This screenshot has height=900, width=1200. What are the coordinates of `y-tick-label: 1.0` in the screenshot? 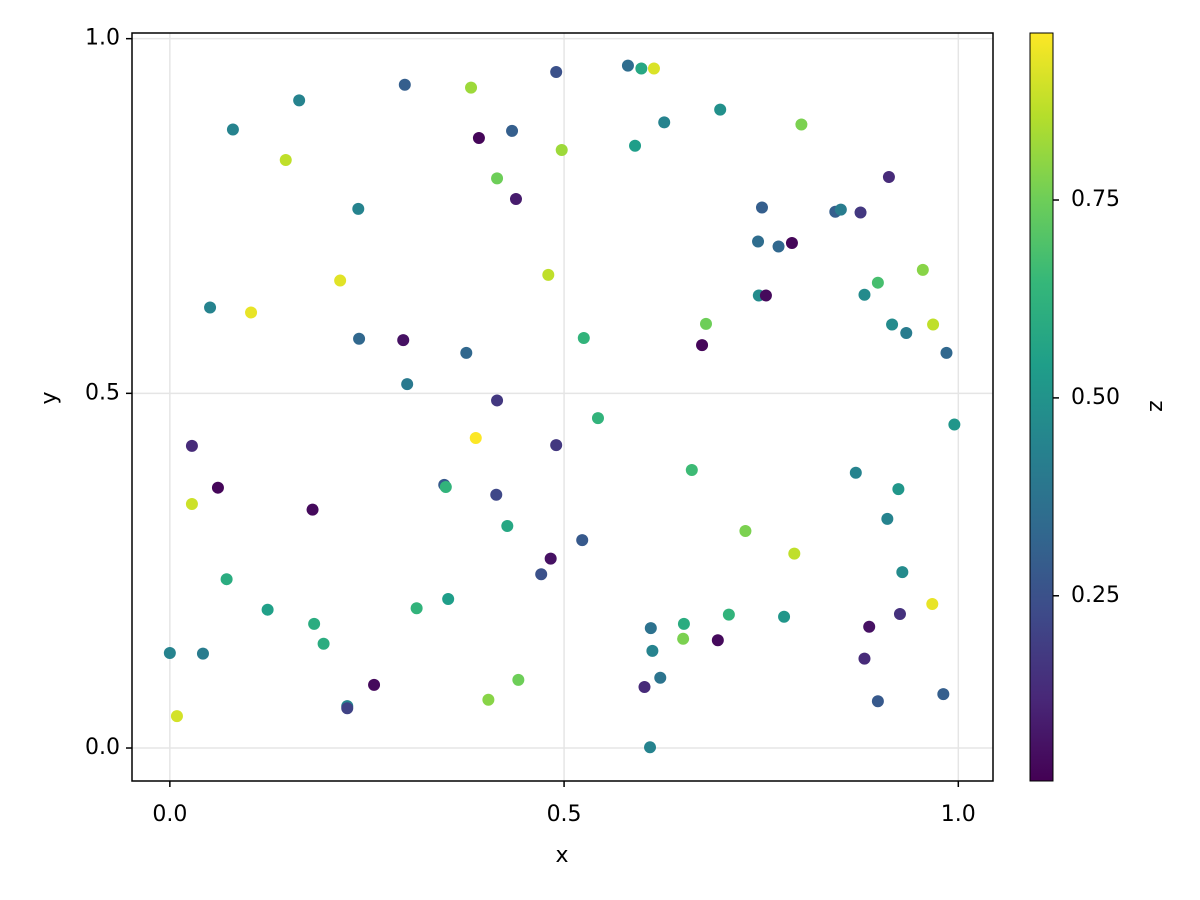 It's located at (102, 38).